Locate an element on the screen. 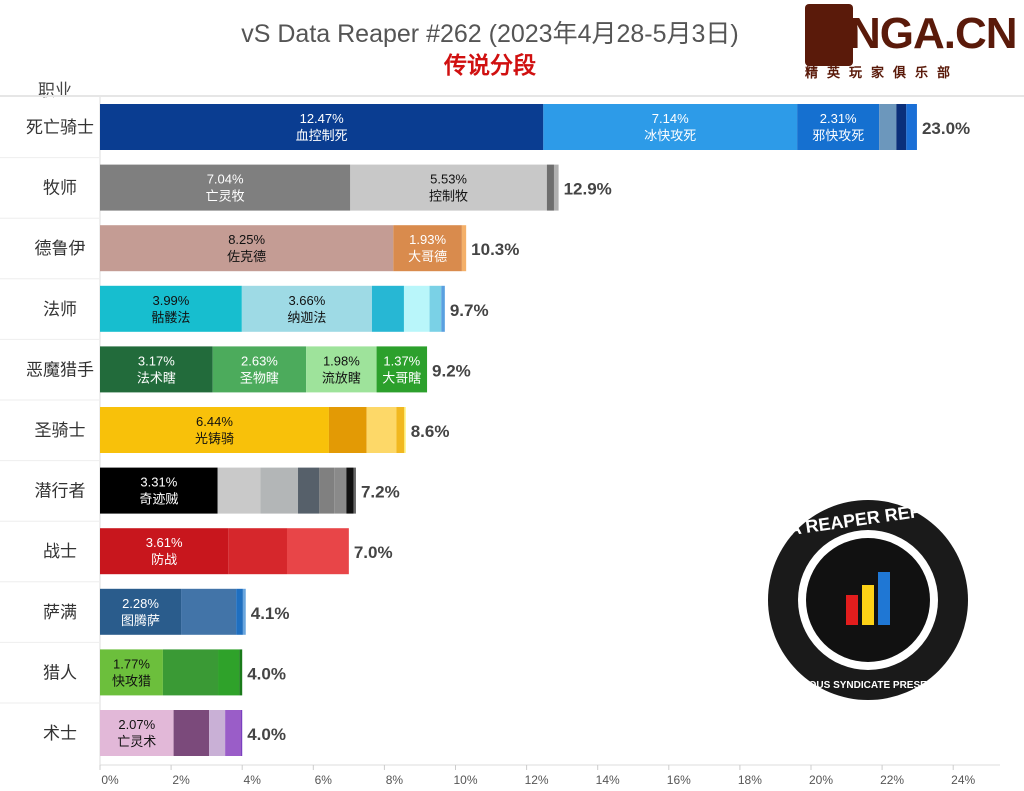 This screenshot has width=1024, height=791. segment-value-label: 1.98% is located at coordinates (341, 360).